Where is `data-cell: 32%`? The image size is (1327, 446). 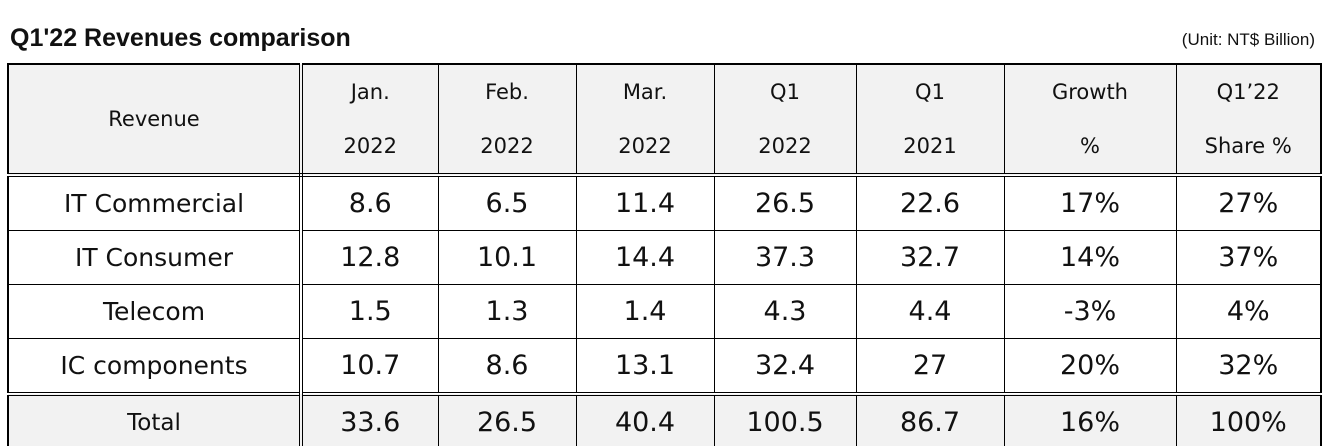
data-cell: 32% is located at coordinates (1248, 366).